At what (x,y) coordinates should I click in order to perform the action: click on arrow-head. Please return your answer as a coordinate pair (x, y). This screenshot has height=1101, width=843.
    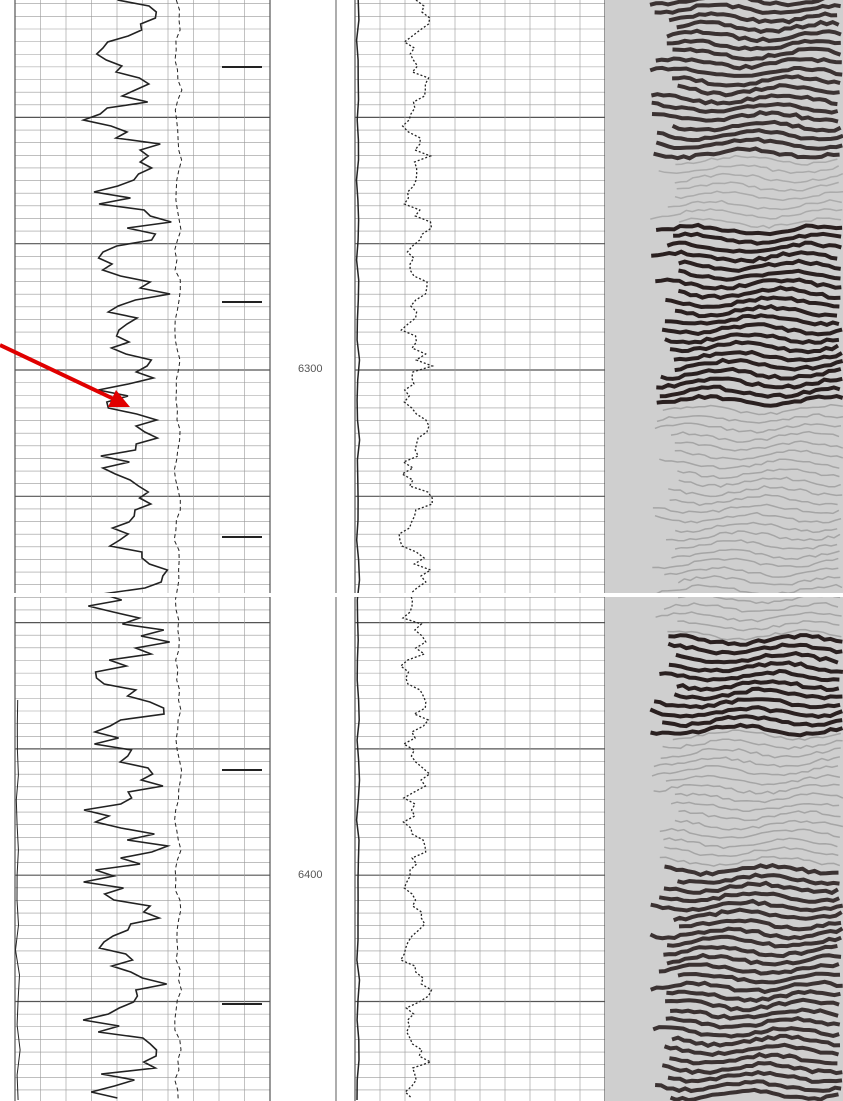
    Looking at the image, I should click on (119, 398).